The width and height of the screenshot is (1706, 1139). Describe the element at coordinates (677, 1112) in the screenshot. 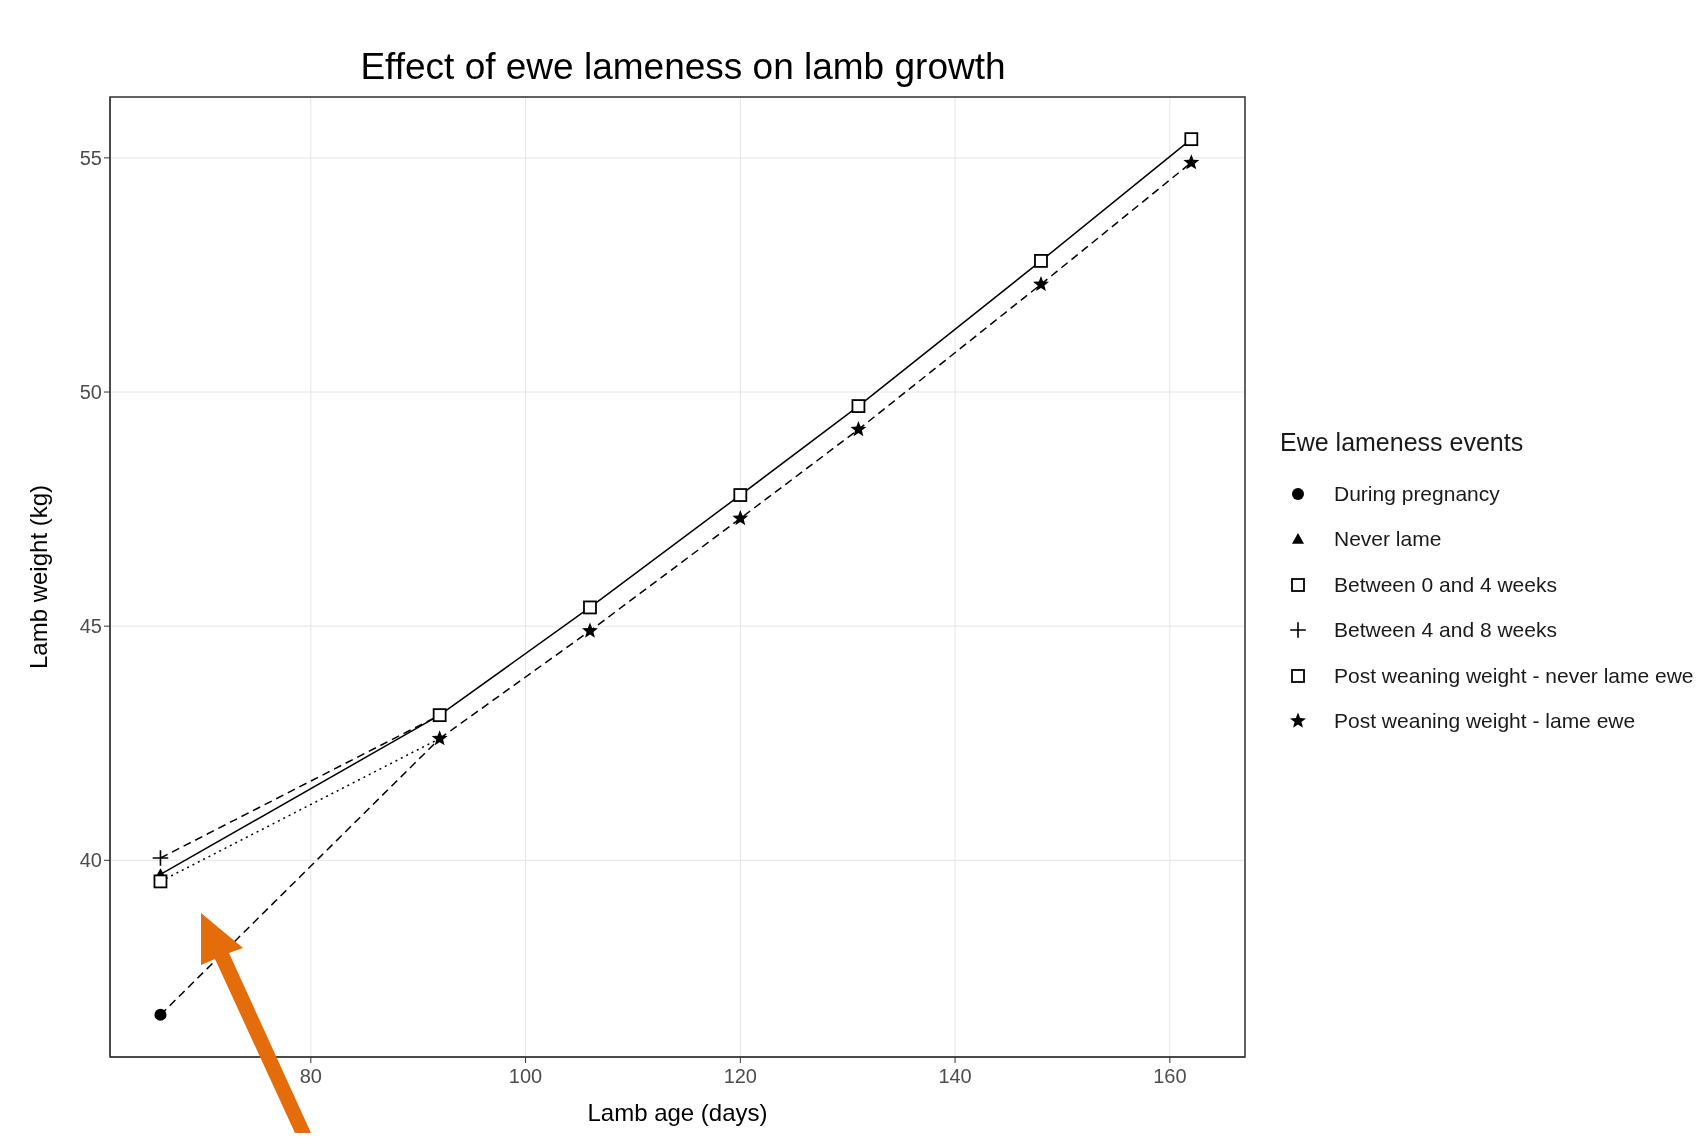

I see `x-axis-title: Lamb age (days)` at that location.